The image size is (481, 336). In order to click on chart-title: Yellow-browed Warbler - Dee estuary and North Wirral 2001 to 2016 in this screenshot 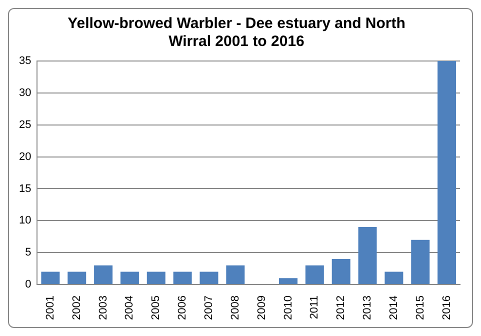, I will do `click(237, 32)`.